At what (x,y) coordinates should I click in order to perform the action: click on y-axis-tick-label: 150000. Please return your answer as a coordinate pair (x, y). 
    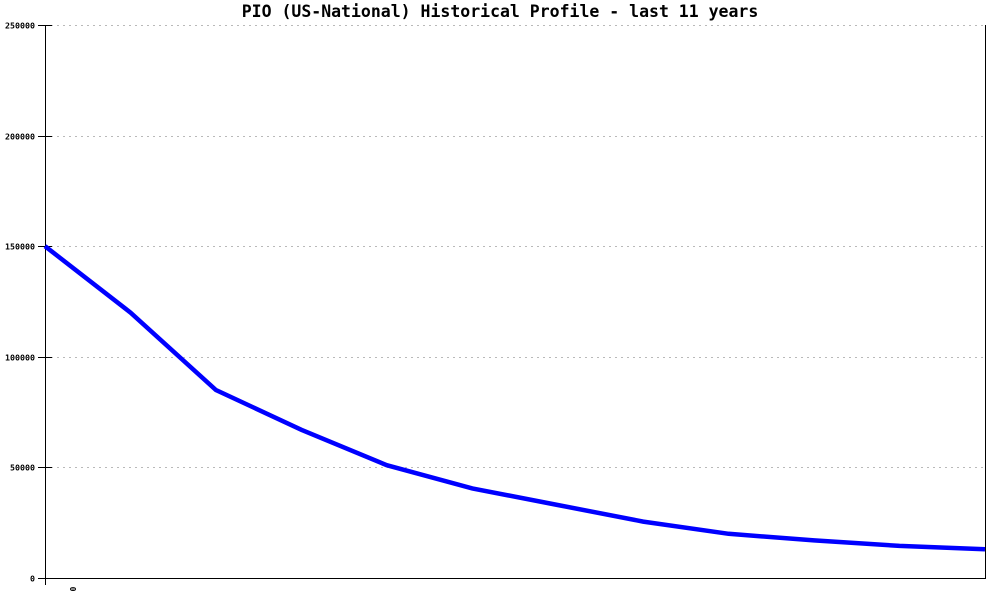
    Looking at the image, I should click on (20, 247).